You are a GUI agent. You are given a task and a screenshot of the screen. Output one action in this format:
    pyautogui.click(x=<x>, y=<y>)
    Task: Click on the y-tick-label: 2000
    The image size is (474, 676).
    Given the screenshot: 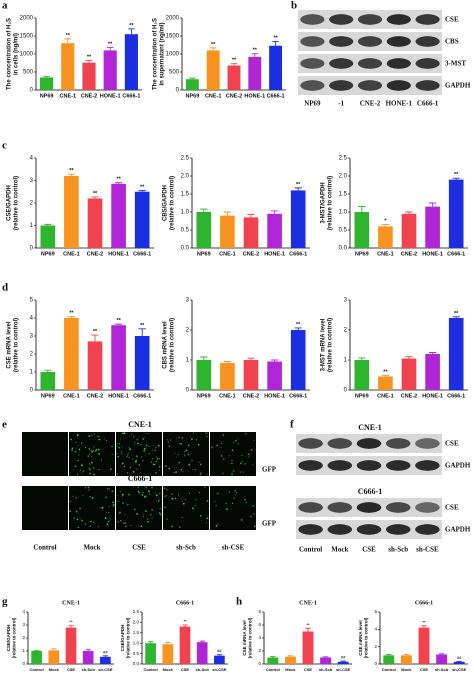 What is the action you would take?
    pyautogui.click(x=173, y=19)
    